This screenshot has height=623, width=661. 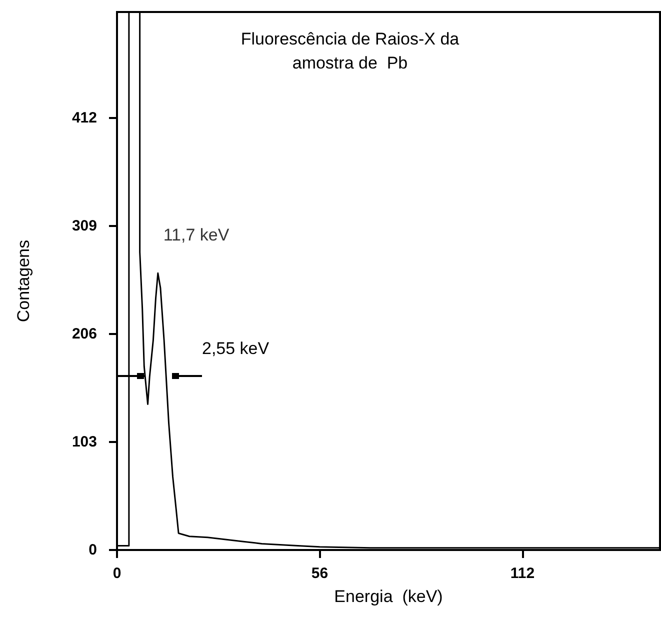 What do you see at coordinates (388, 596) in the screenshot?
I see `x-axis-title: Energia (keV)` at bounding box center [388, 596].